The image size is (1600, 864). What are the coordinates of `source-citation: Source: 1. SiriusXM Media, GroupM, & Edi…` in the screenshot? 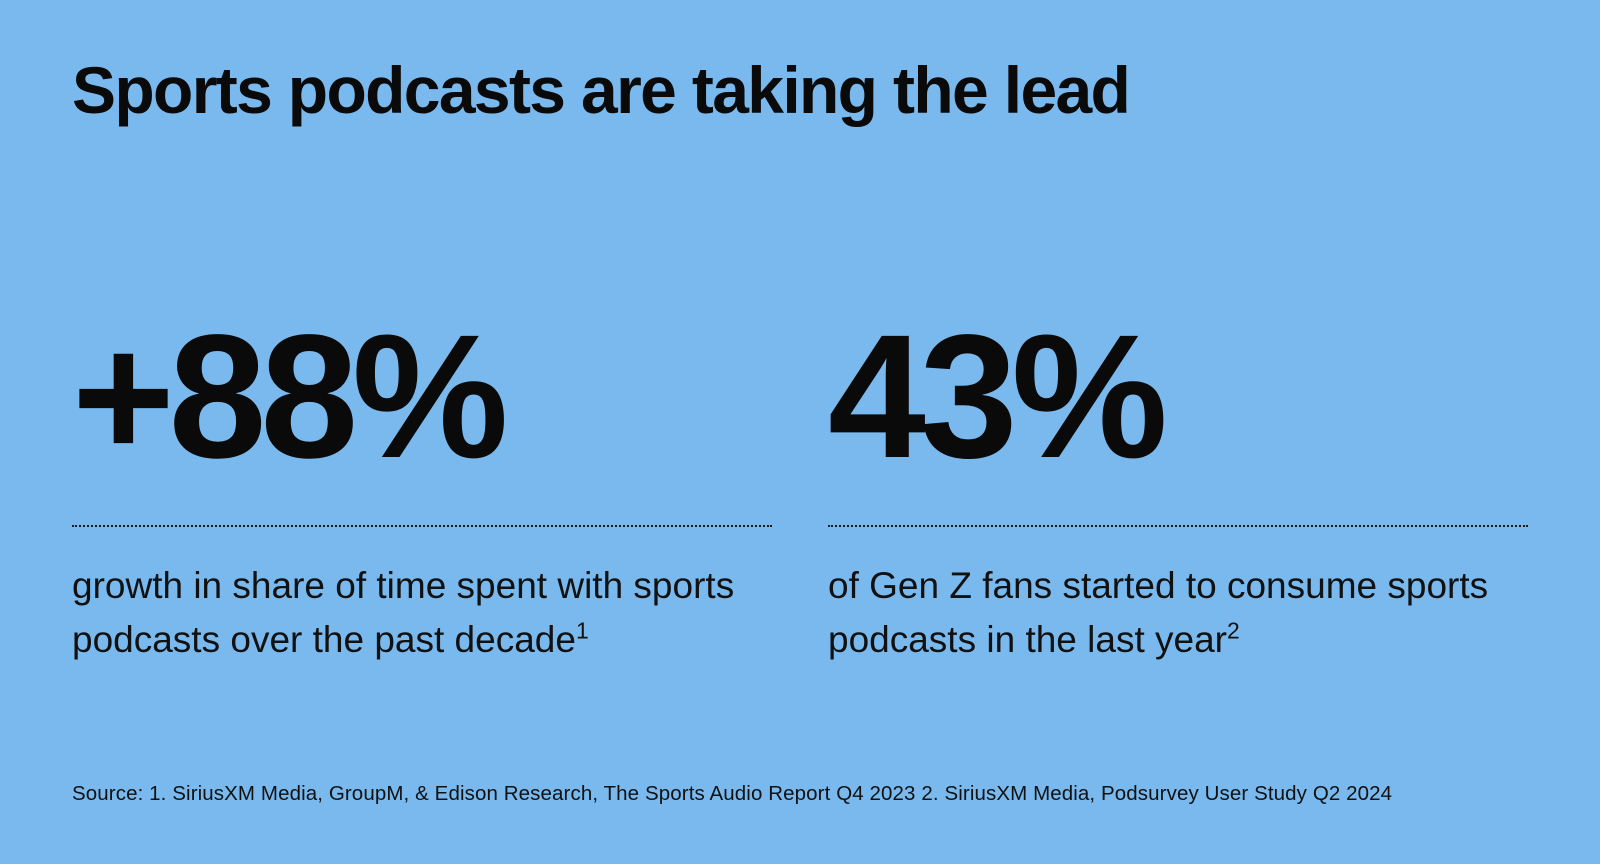 It's located at (732, 793).